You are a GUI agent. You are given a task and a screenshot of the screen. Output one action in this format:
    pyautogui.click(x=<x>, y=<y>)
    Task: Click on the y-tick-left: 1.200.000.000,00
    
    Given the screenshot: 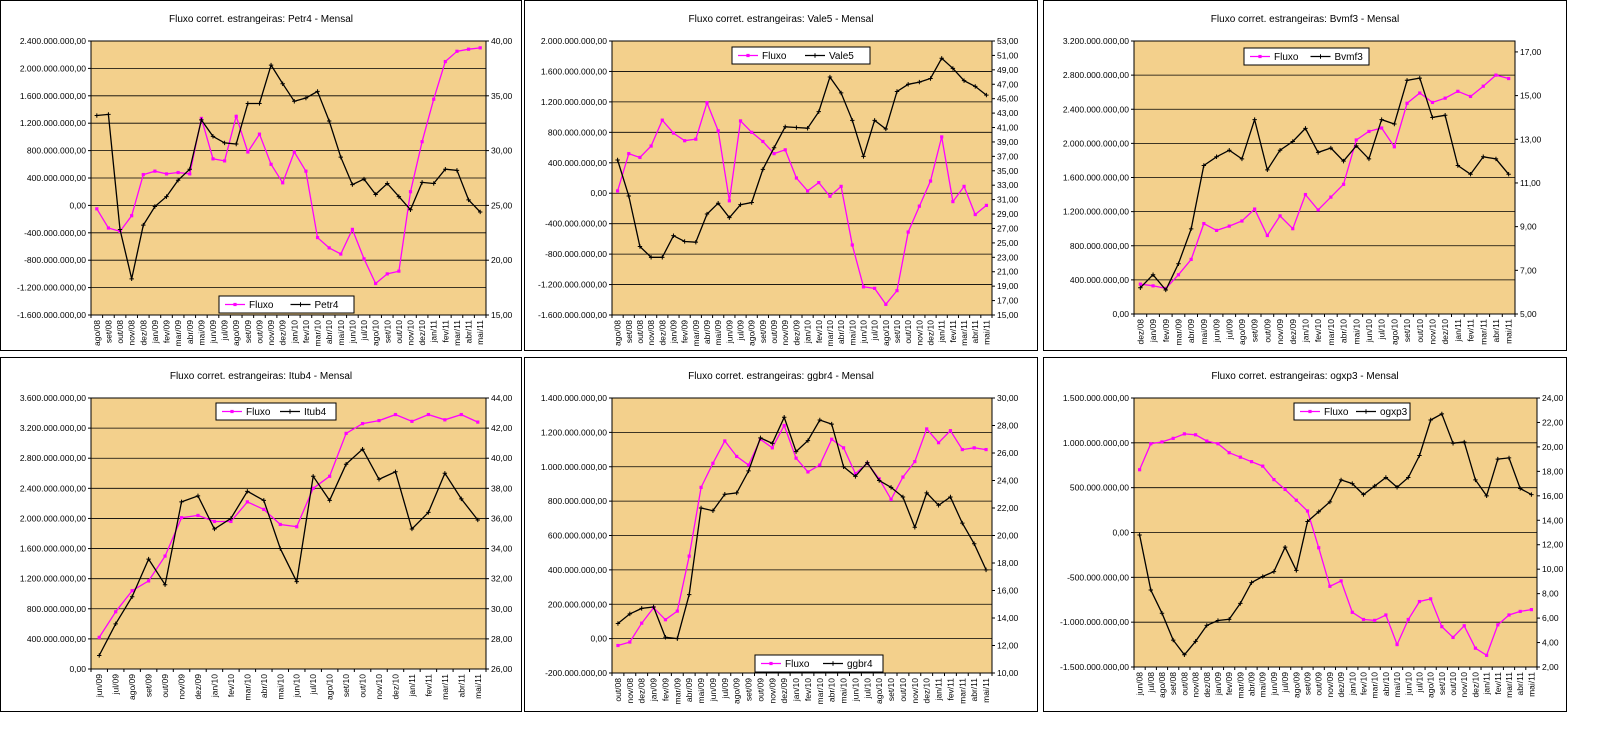 What is the action you would take?
    pyautogui.click(x=574, y=432)
    